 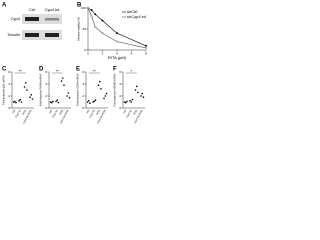 I want to click on blot-row: Cyp4, so click(x=16, y=18).